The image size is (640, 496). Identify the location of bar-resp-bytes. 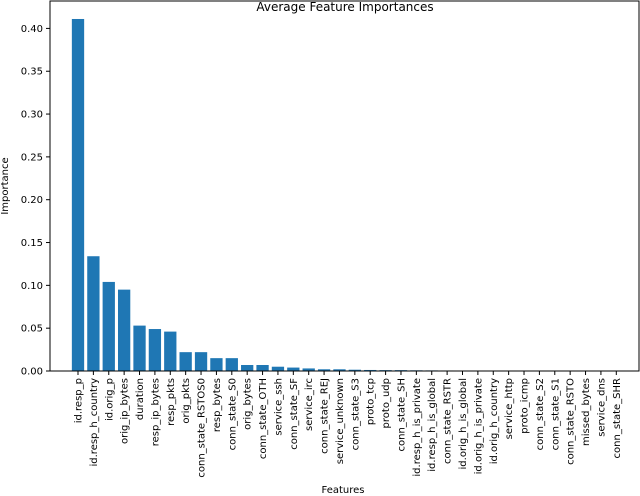
(216, 364).